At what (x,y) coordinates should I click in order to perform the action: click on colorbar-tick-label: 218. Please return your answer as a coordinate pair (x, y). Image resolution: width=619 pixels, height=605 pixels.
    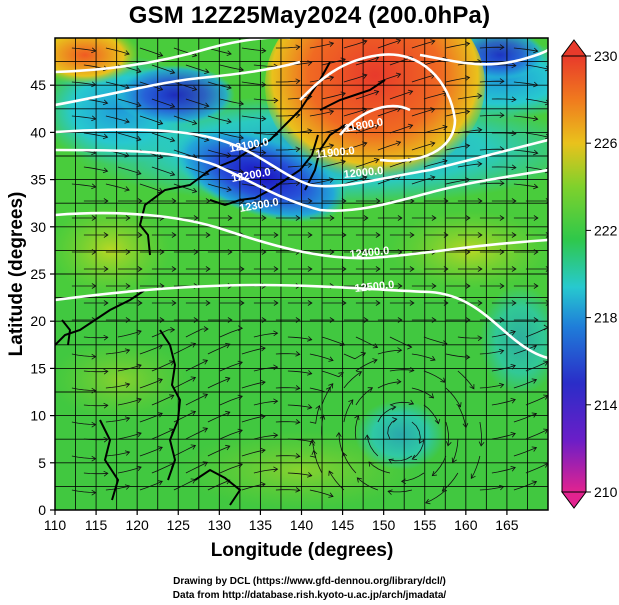
    Looking at the image, I should click on (606, 318).